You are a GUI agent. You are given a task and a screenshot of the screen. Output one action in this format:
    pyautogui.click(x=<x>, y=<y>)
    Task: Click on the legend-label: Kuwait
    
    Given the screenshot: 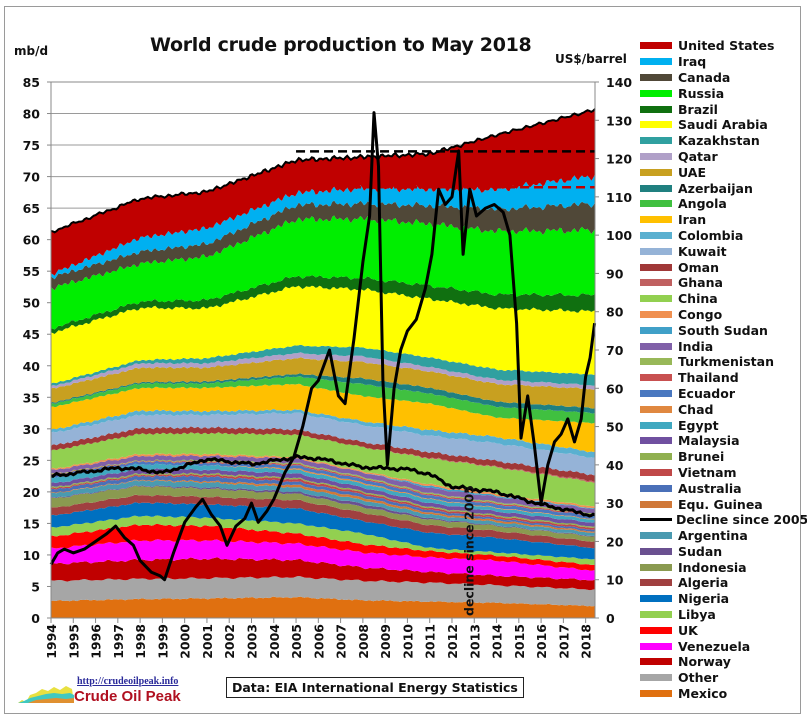 What is the action you would take?
    pyautogui.click(x=702, y=251)
    